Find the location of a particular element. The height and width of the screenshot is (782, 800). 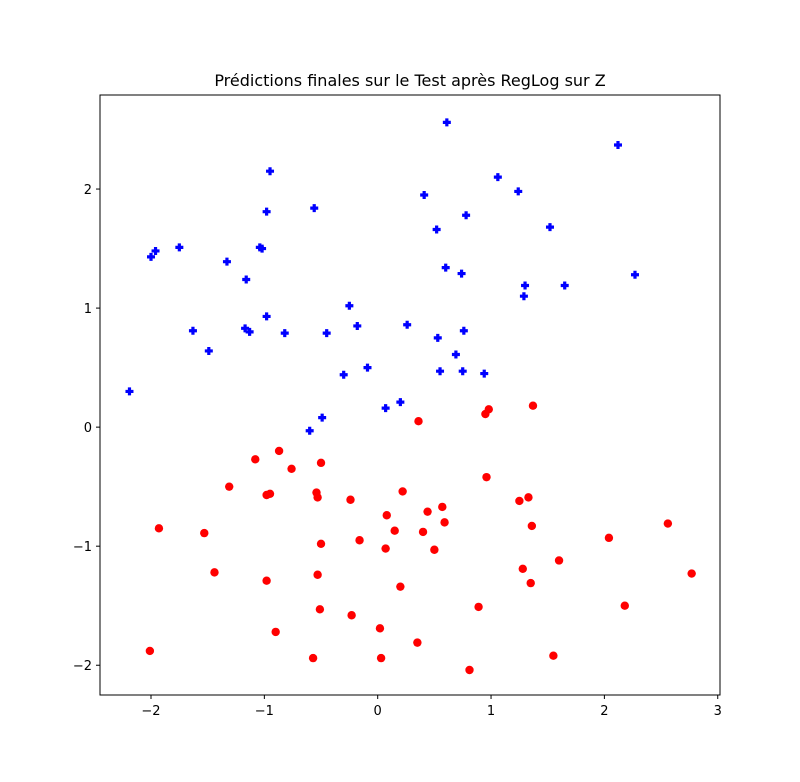

y-tick-label-1: −1 is located at coordinates (82, 547).